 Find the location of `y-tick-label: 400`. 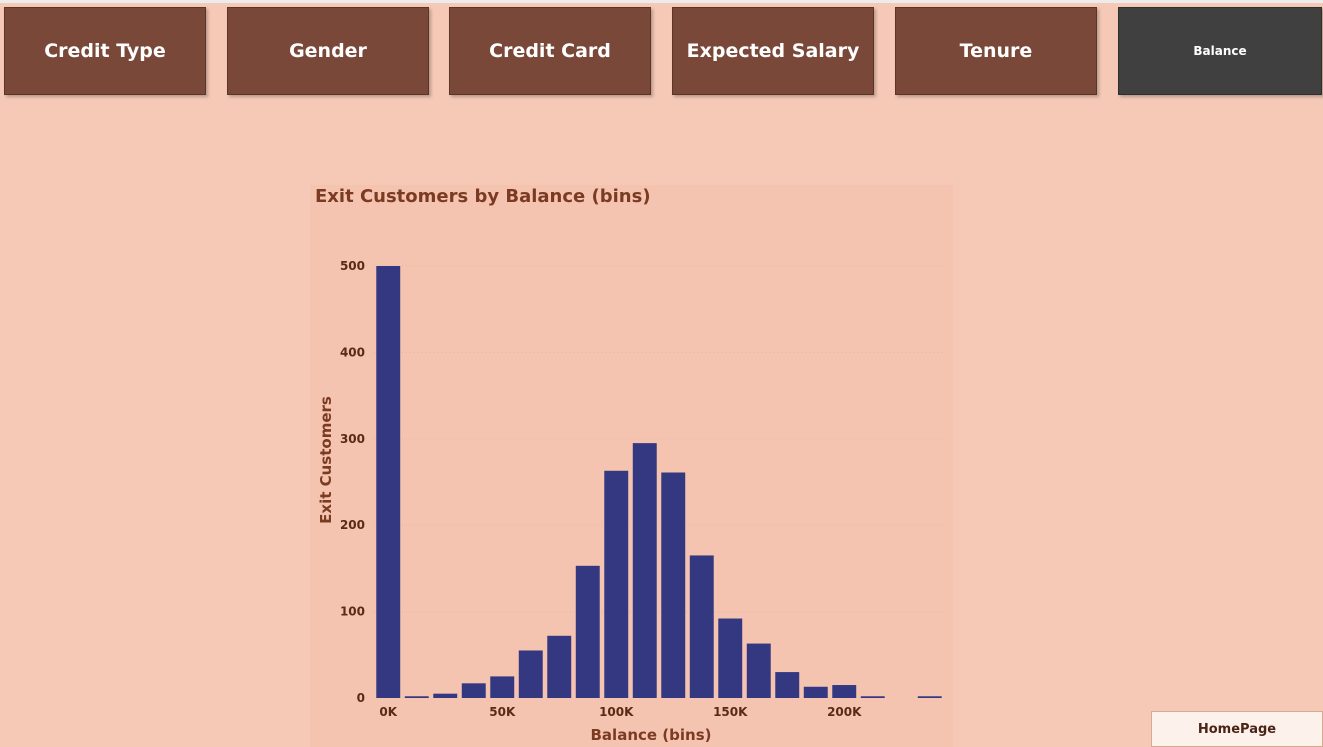

y-tick-label: 400 is located at coordinates (352, 352).